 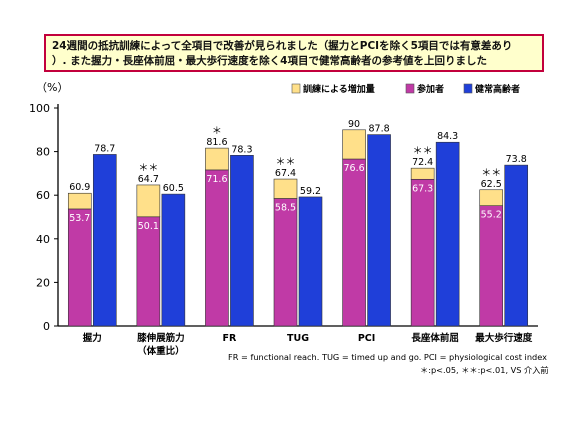 What do you see at coordinates (484, 370) in the screenshot?
I see `footnote-significance: ＊:p<.05, ＊＊:p<.01, VS 介入前` at bounding box center [484, 370].